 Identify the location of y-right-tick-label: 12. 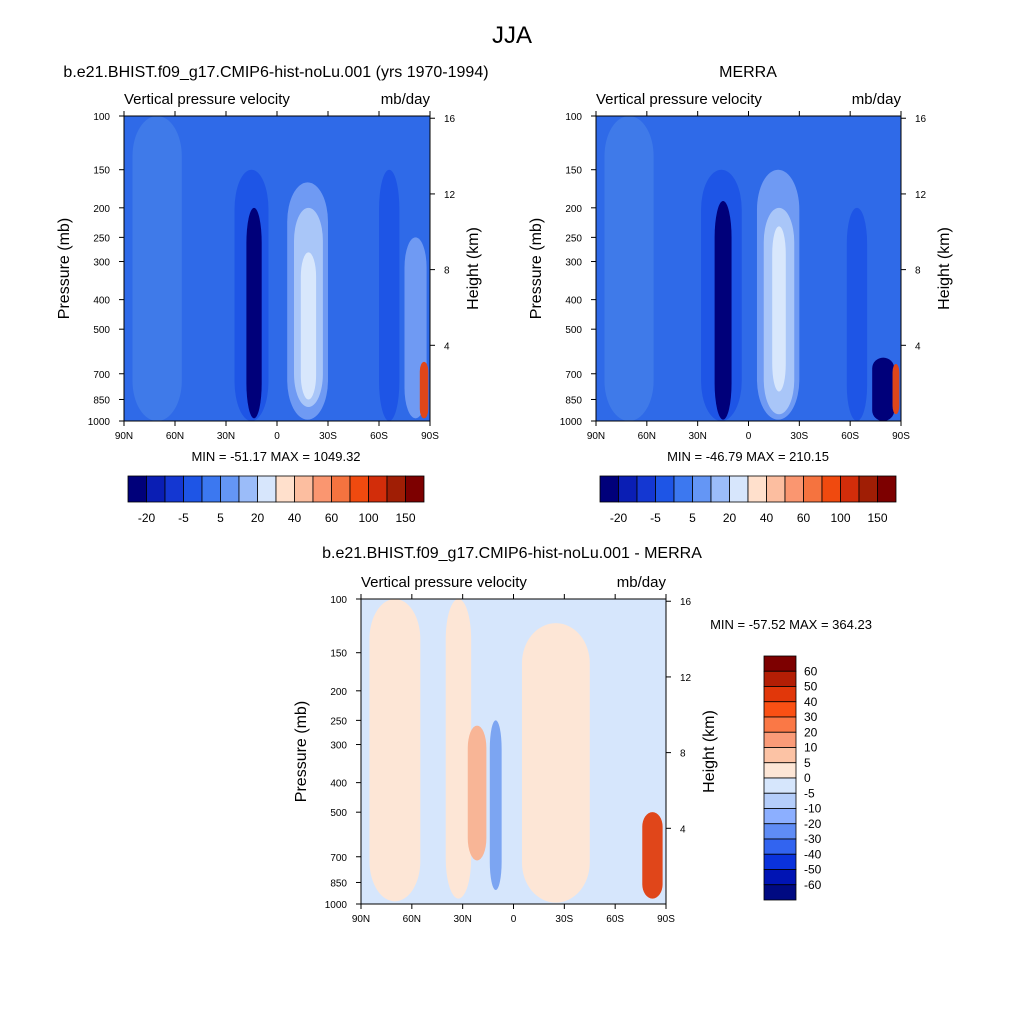
(450, 195).